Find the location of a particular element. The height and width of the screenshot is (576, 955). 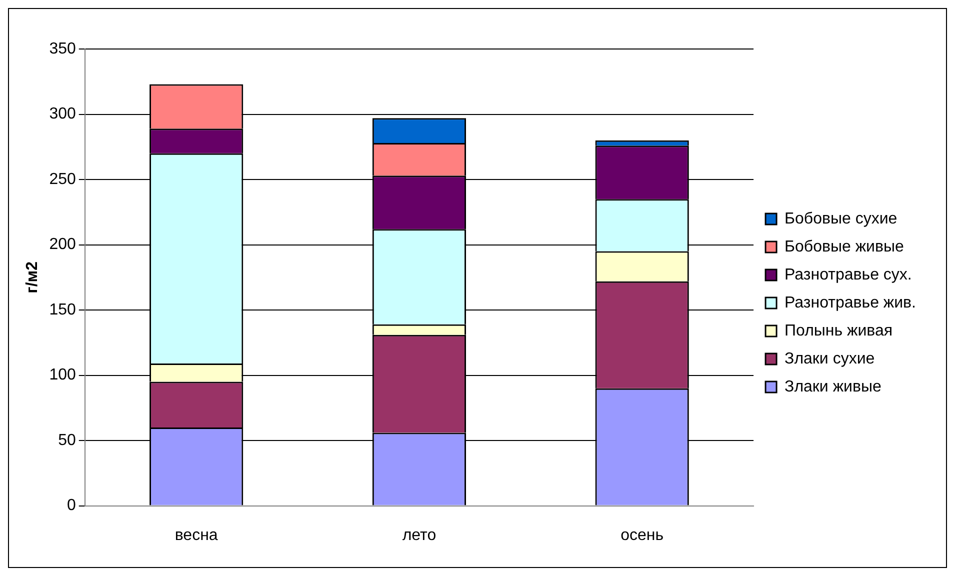

legend-label: Разнотравье жив. is located at coordinates (850, 303).